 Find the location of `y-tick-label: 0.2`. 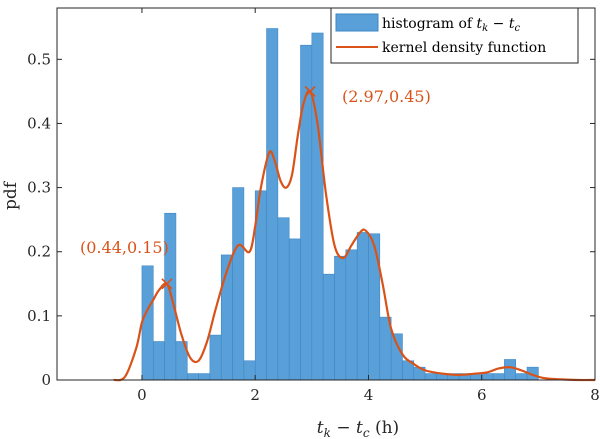

y-tick-label: 0.2 is located at coordinates (39, 252).